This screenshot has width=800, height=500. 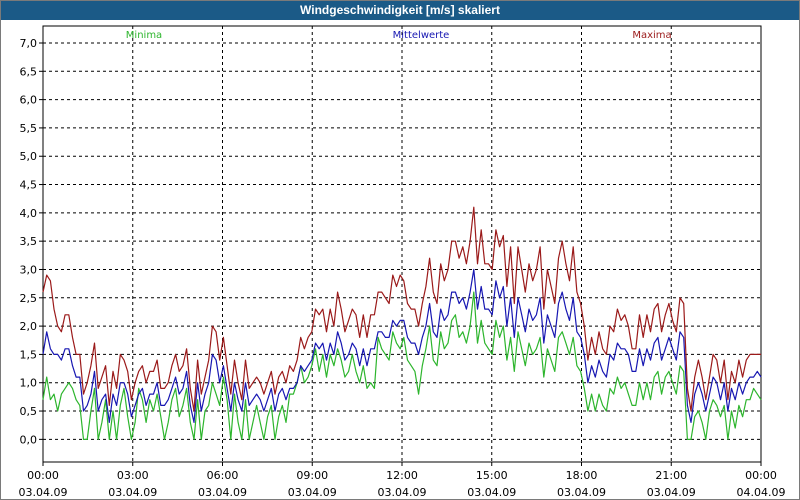 I want to click on legend-entry-maxima: Maxima, so click(x=651, y=35).